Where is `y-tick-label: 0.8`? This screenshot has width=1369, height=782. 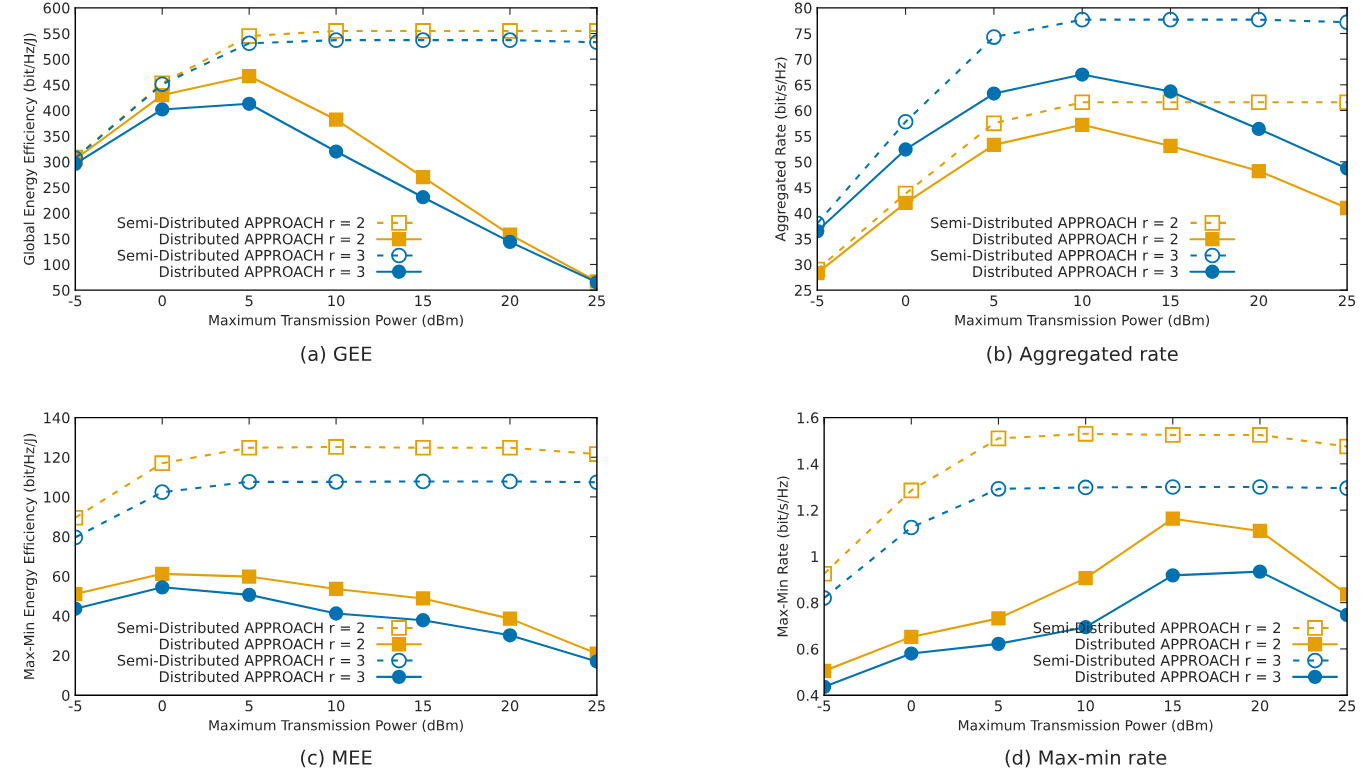 y-tick-label: 0.8 is located at coordinates (808, 603).